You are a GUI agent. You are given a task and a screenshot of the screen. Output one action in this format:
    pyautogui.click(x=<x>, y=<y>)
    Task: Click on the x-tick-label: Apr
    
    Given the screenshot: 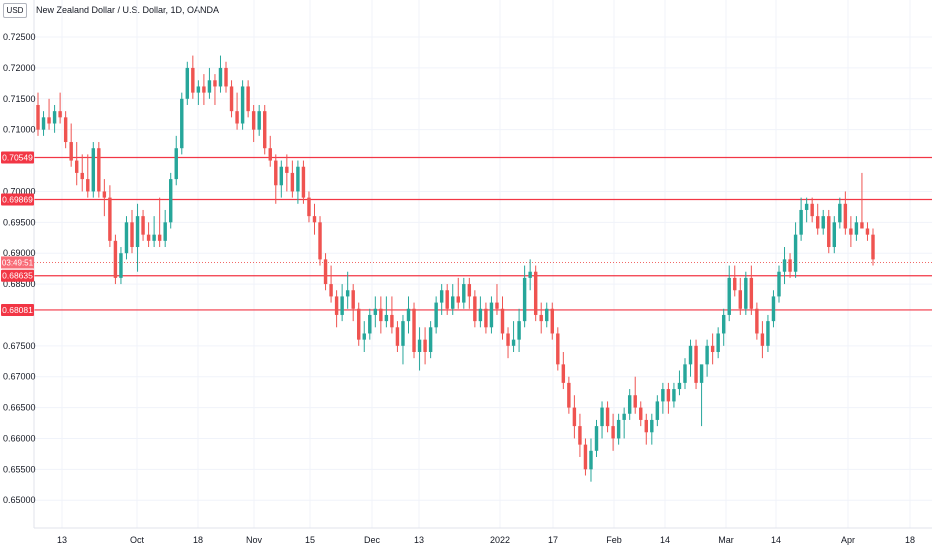 What is the action you would take?
    pyautogui.click(x=848, y=540)
    